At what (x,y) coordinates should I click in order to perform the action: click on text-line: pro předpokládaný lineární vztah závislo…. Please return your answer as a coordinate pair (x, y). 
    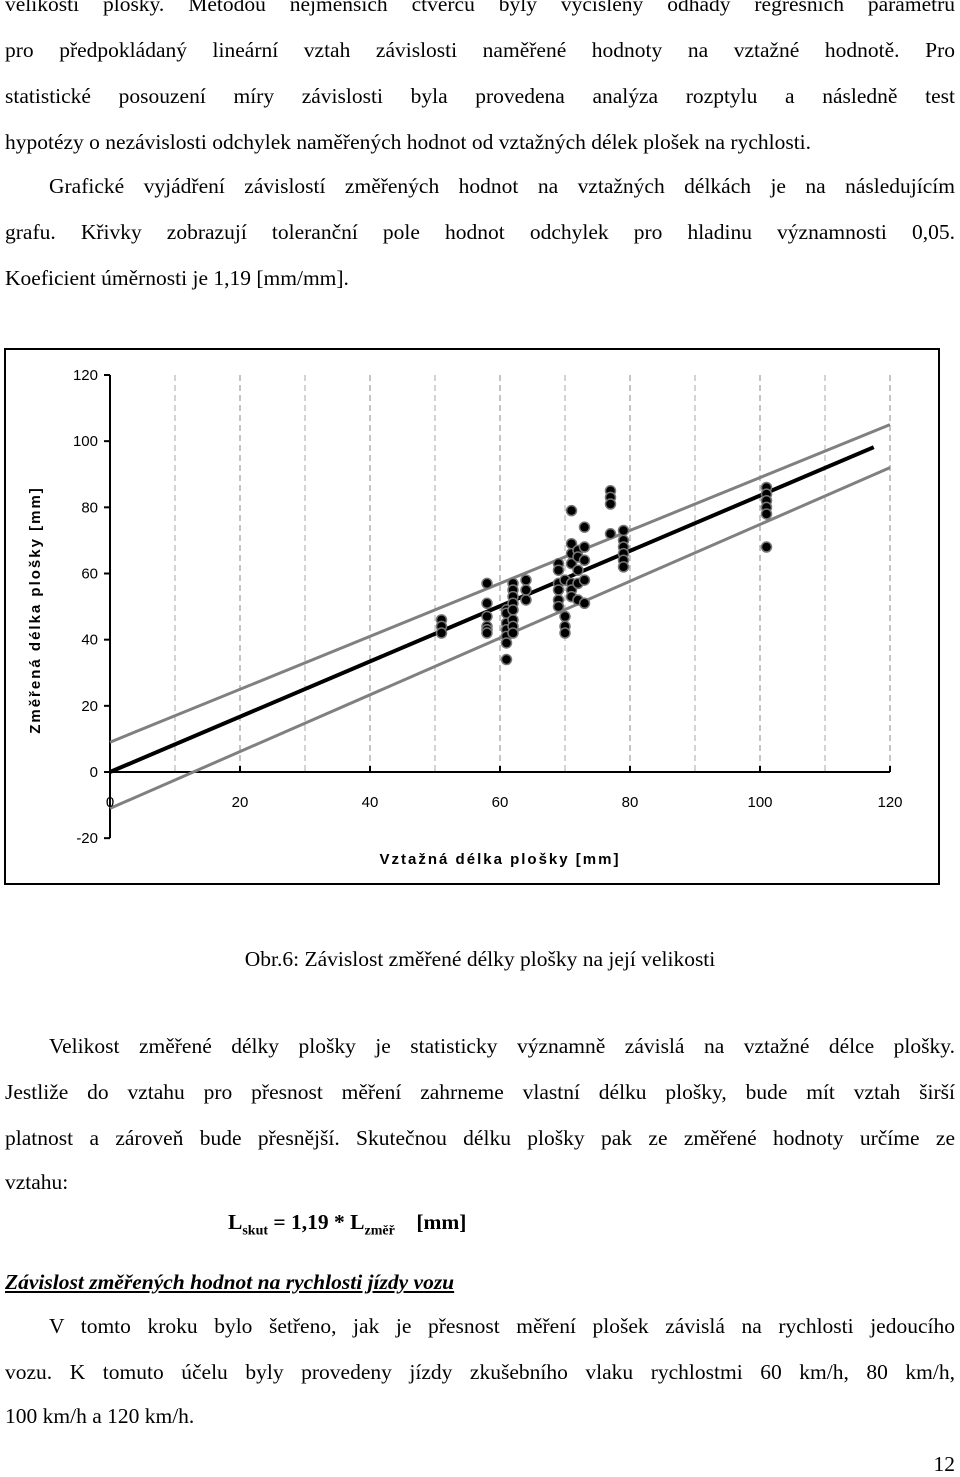
    Looking at the image, I should click on (480, 50).